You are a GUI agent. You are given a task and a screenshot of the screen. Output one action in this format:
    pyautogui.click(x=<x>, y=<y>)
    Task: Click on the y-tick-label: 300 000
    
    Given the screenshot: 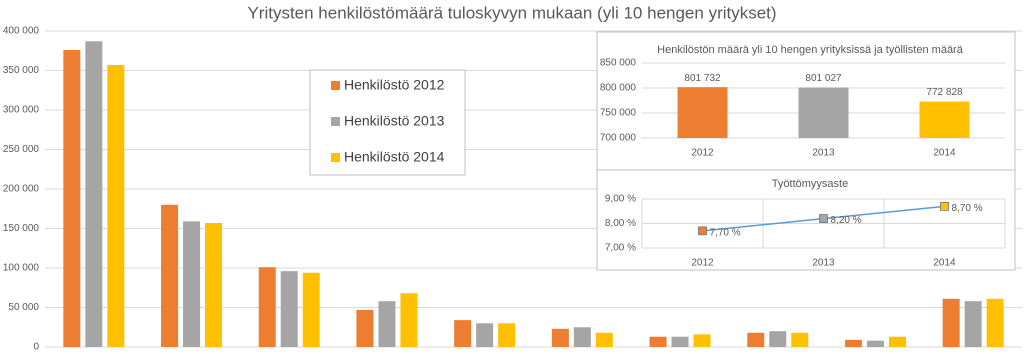 What is the action you would take?
    pyautogui.click(x=21, y=110)
    